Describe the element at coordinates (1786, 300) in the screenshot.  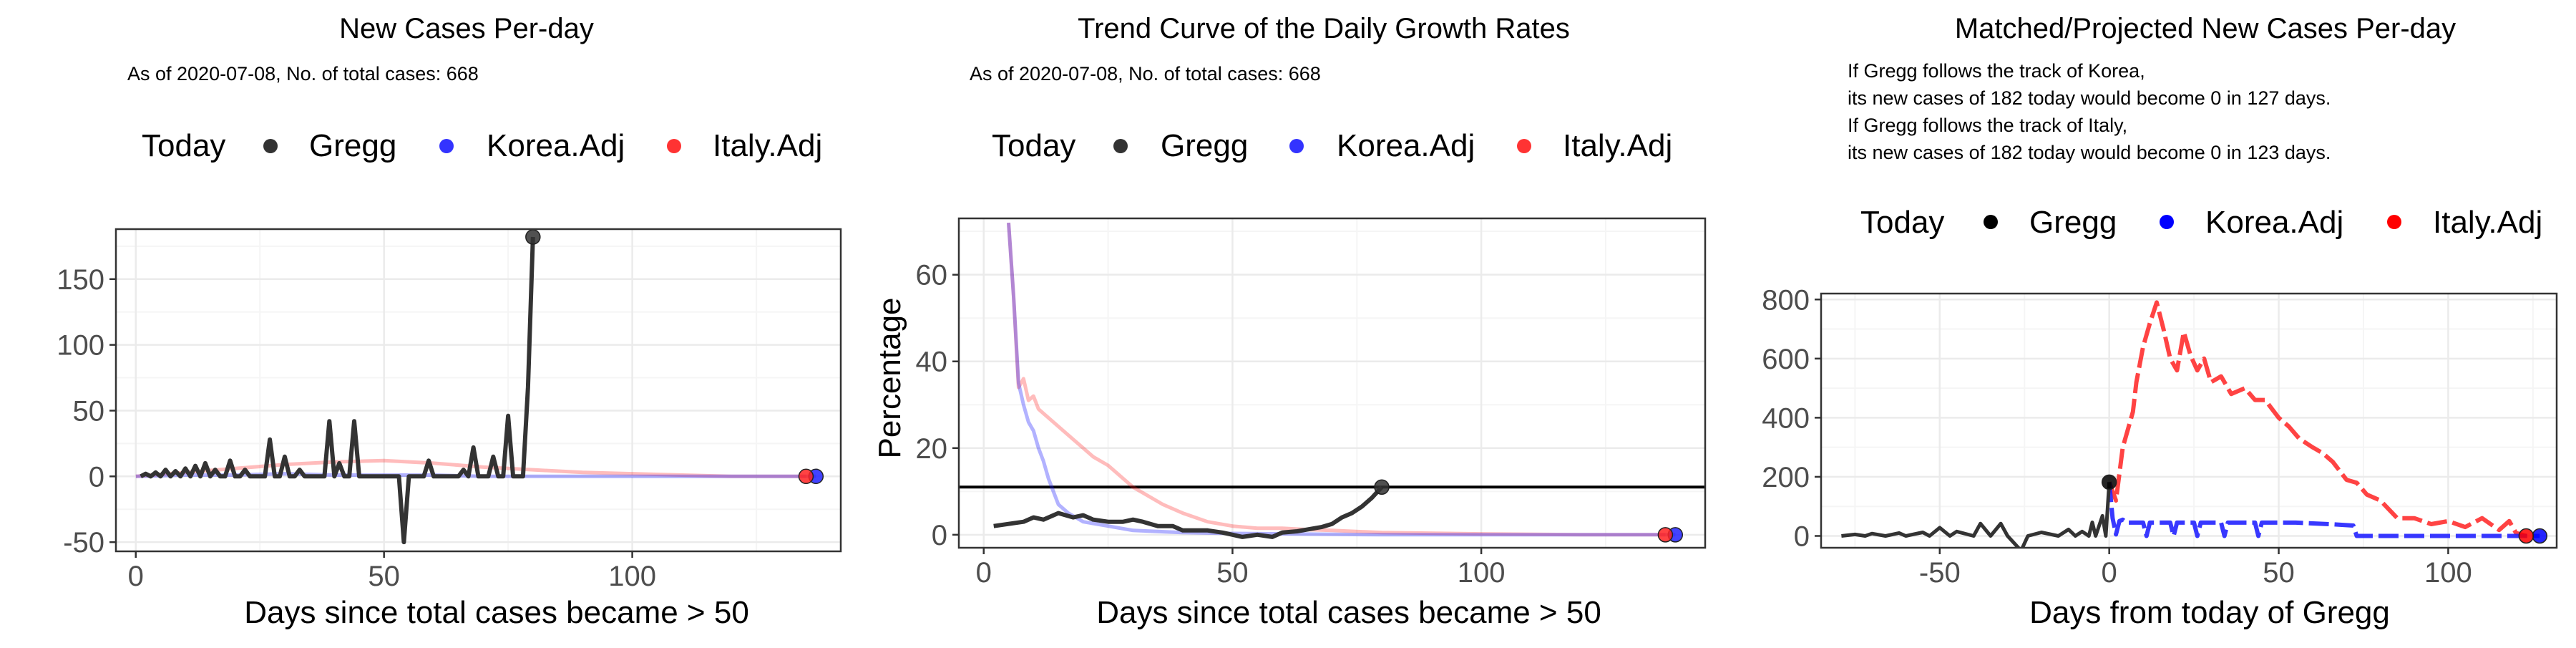
I see `y-tick-label: 800` at that location.